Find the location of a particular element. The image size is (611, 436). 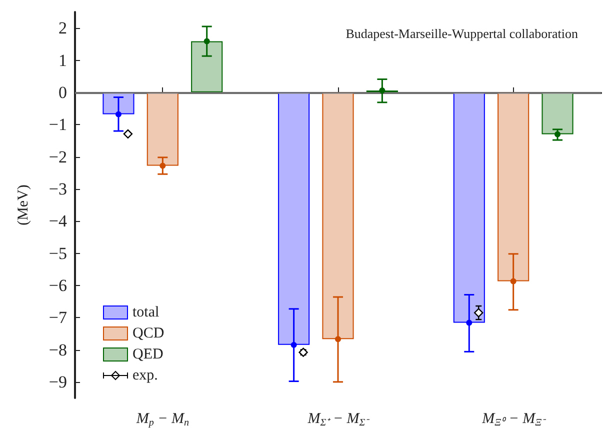

legend-label: total is located at coordinates (146, 312).